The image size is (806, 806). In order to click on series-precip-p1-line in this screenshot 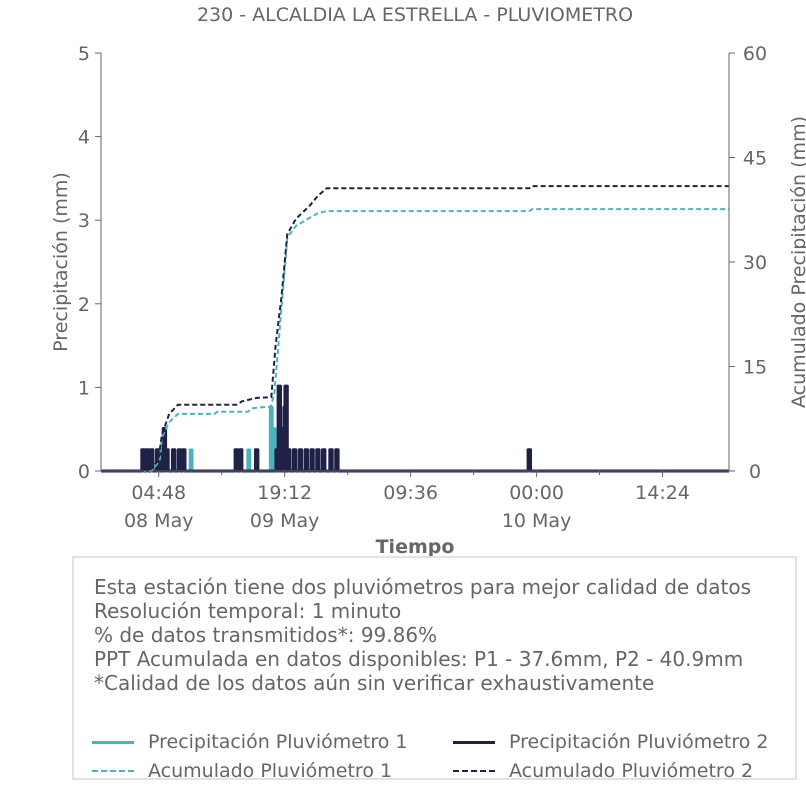, I will do `click(415, 439)`.